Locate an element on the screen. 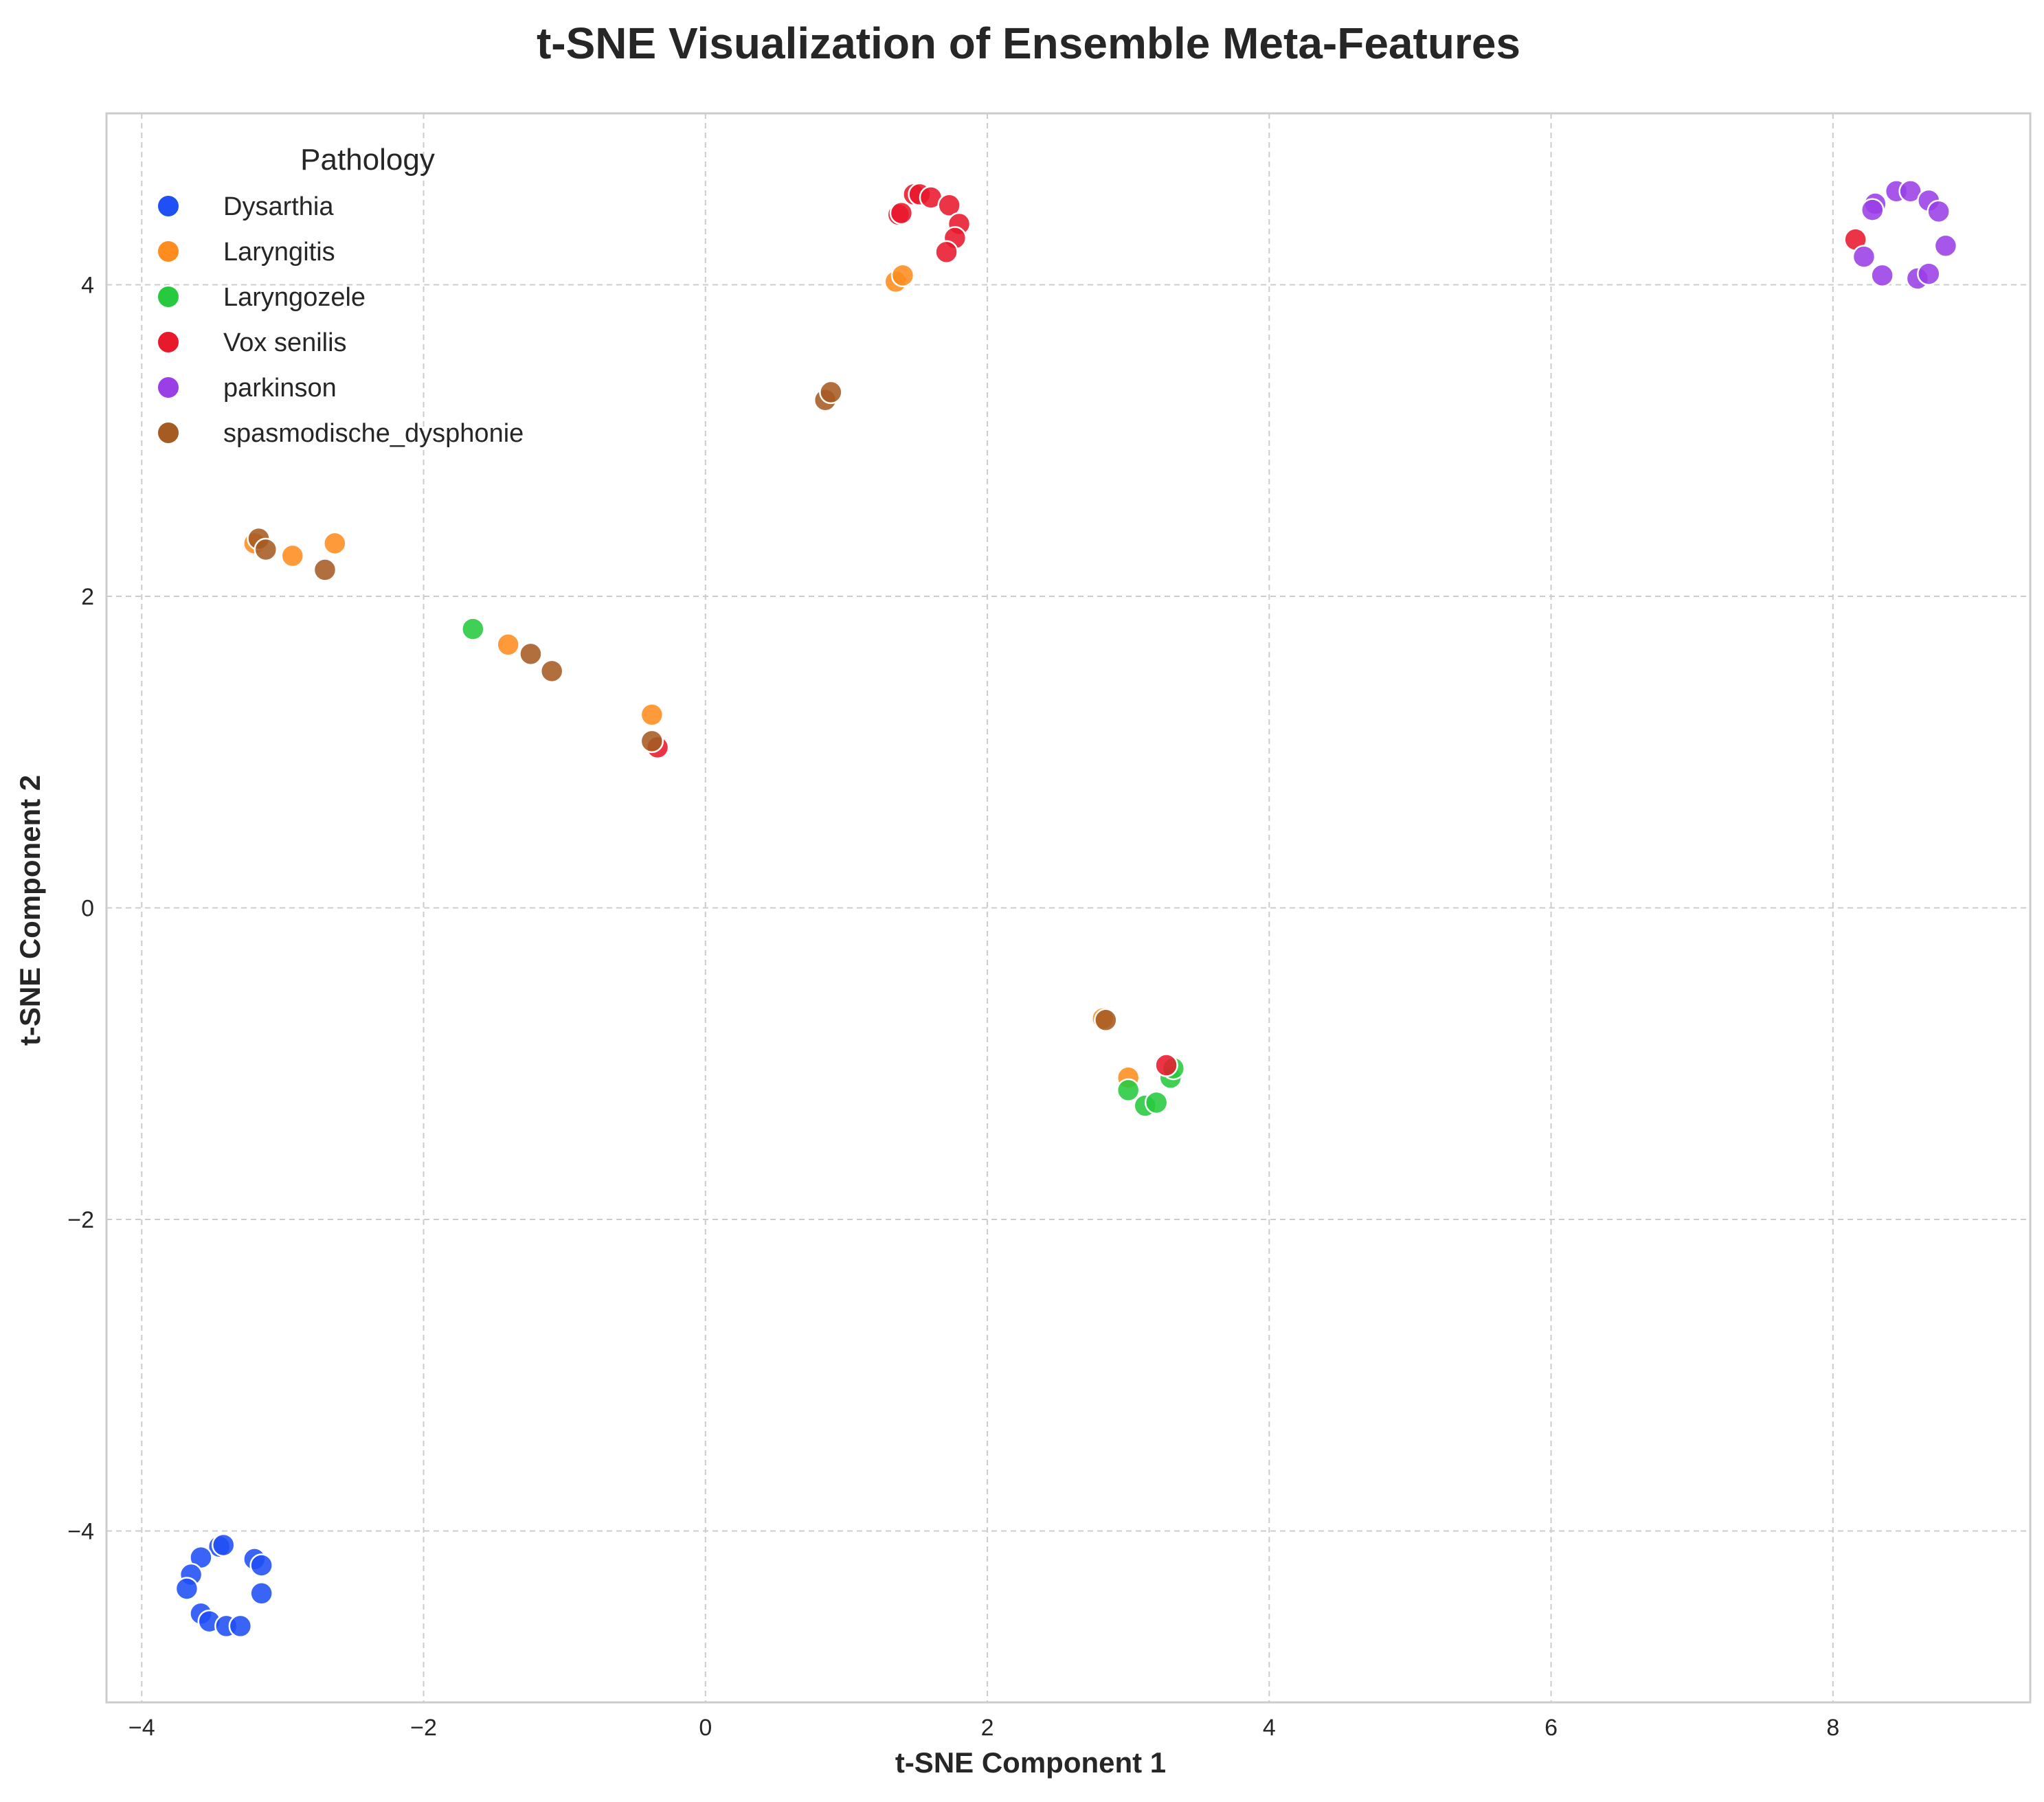 The width and height of the screenshot is (2044, 1802). legend-label-dysarthia: Dysarthia is located at coordinates (278, 206).